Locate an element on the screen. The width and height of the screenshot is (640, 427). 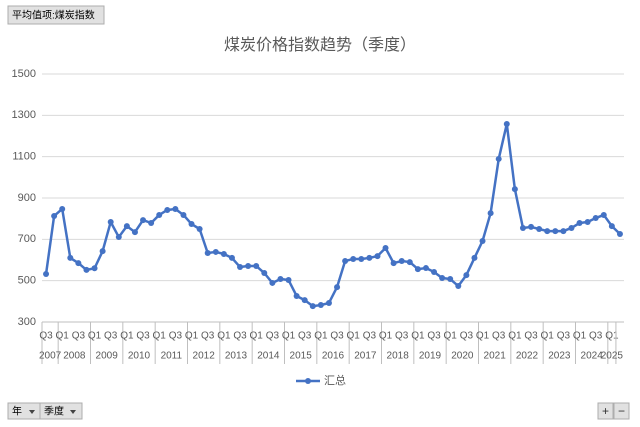
year-label: 2020 is located at coordinates (462, 356).